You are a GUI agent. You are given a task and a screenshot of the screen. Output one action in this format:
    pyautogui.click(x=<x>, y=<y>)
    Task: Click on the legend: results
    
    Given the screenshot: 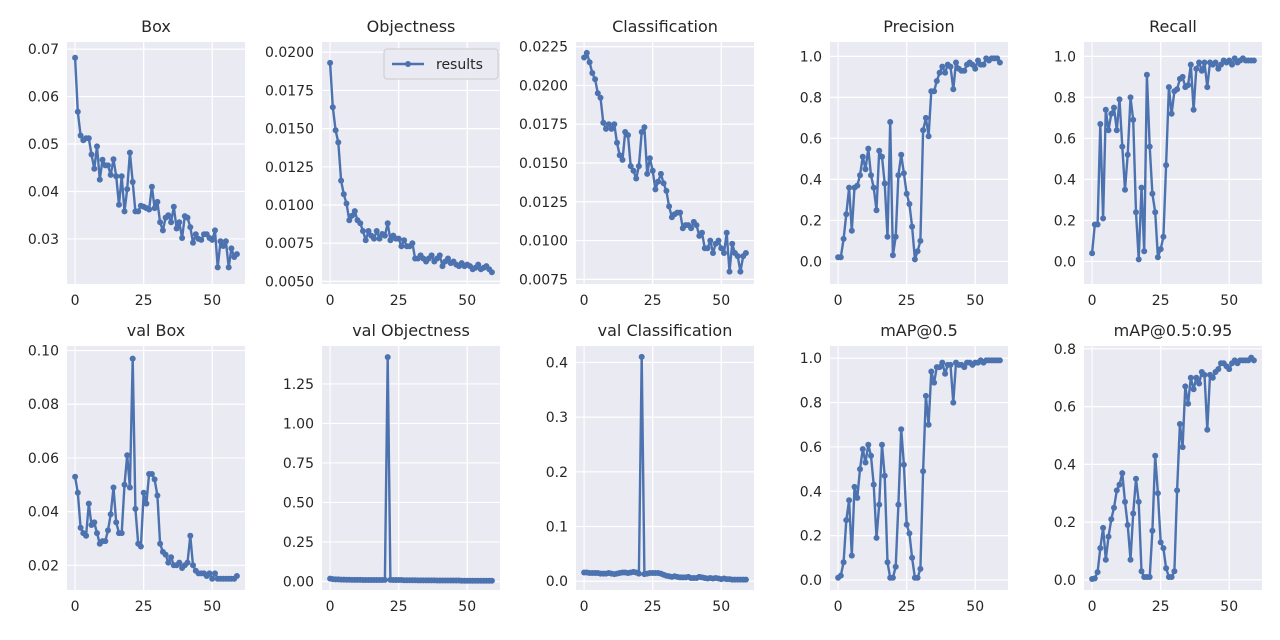 What is the action you would take?
    pyautogui.click(x=441, y=64)
    